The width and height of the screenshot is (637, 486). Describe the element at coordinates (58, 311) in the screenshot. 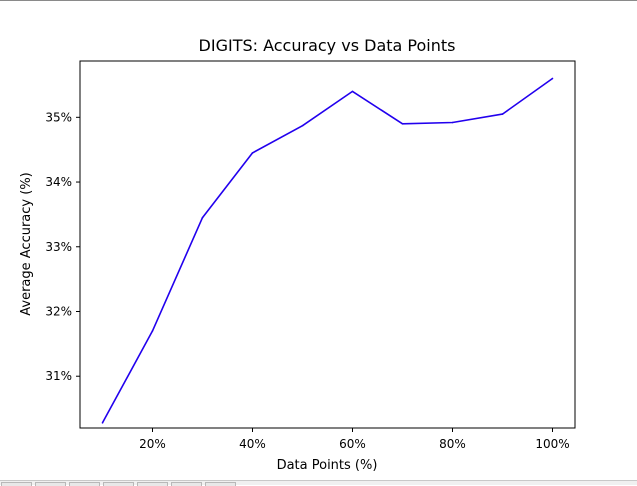

I see `y-tick-label: 32%` at that location.